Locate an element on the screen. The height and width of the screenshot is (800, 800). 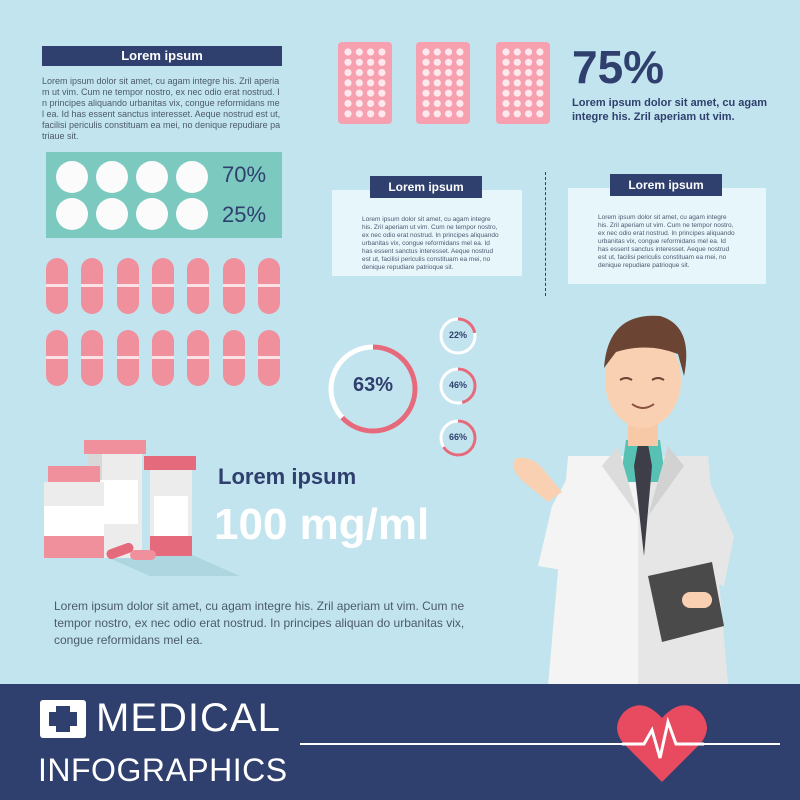
progress-ring-large-label: 63% is located at coordinates (373, 385).